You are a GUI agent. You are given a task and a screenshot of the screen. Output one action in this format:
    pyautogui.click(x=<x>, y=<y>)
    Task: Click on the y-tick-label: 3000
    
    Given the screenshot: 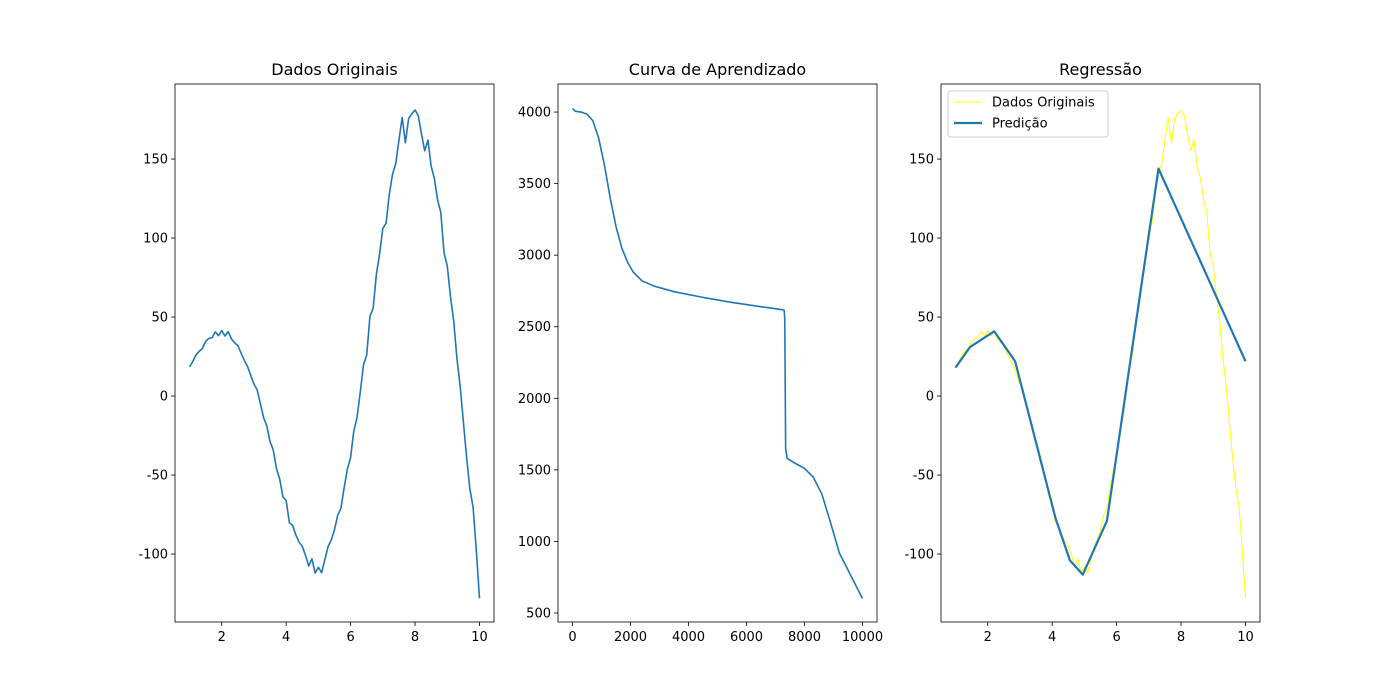 What is the action you would take?
    pyautogui.click(x=534, y=256)
    